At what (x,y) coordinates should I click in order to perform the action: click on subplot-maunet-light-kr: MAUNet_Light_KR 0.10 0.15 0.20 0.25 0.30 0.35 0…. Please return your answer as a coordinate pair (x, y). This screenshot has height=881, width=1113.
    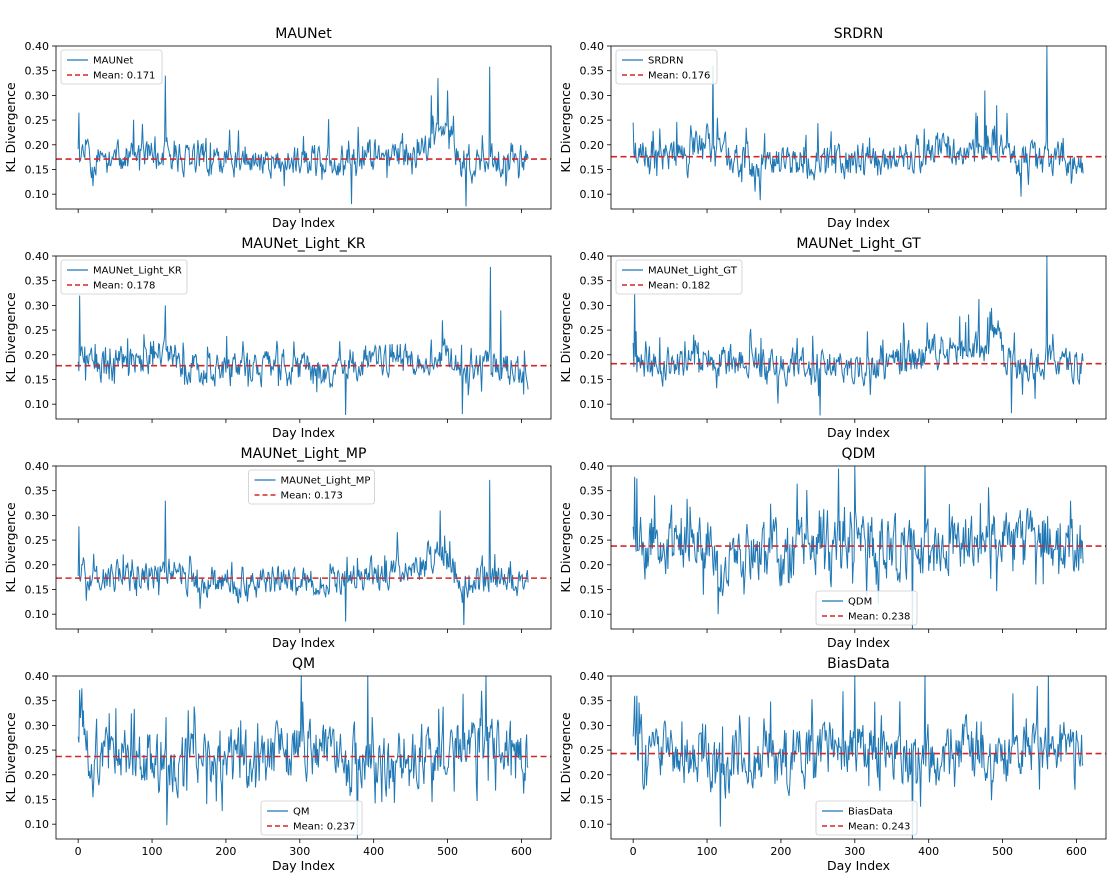
    Looking at the image, I should click on (277, 338).